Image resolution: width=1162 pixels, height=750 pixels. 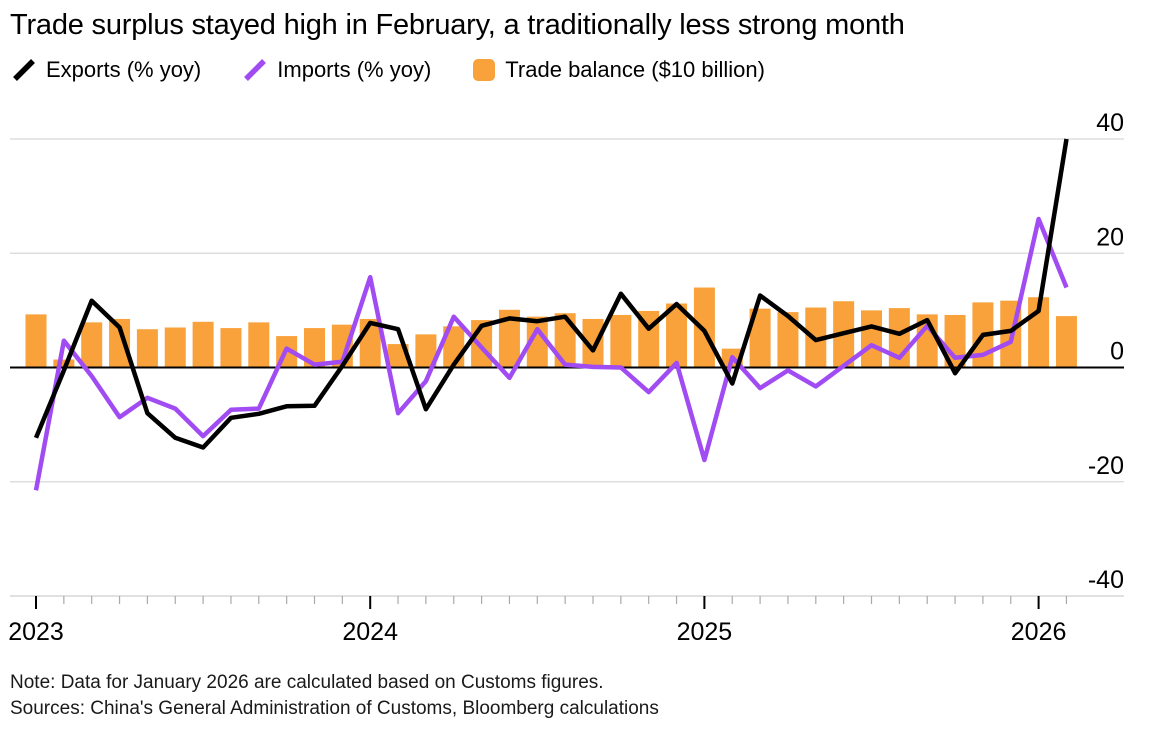 What do you see at coordinates (635, 69) in the screenshot?
I see `legend-label-trade-balance: Trade balance ($10 billion)` at bounding box center [635, 69].